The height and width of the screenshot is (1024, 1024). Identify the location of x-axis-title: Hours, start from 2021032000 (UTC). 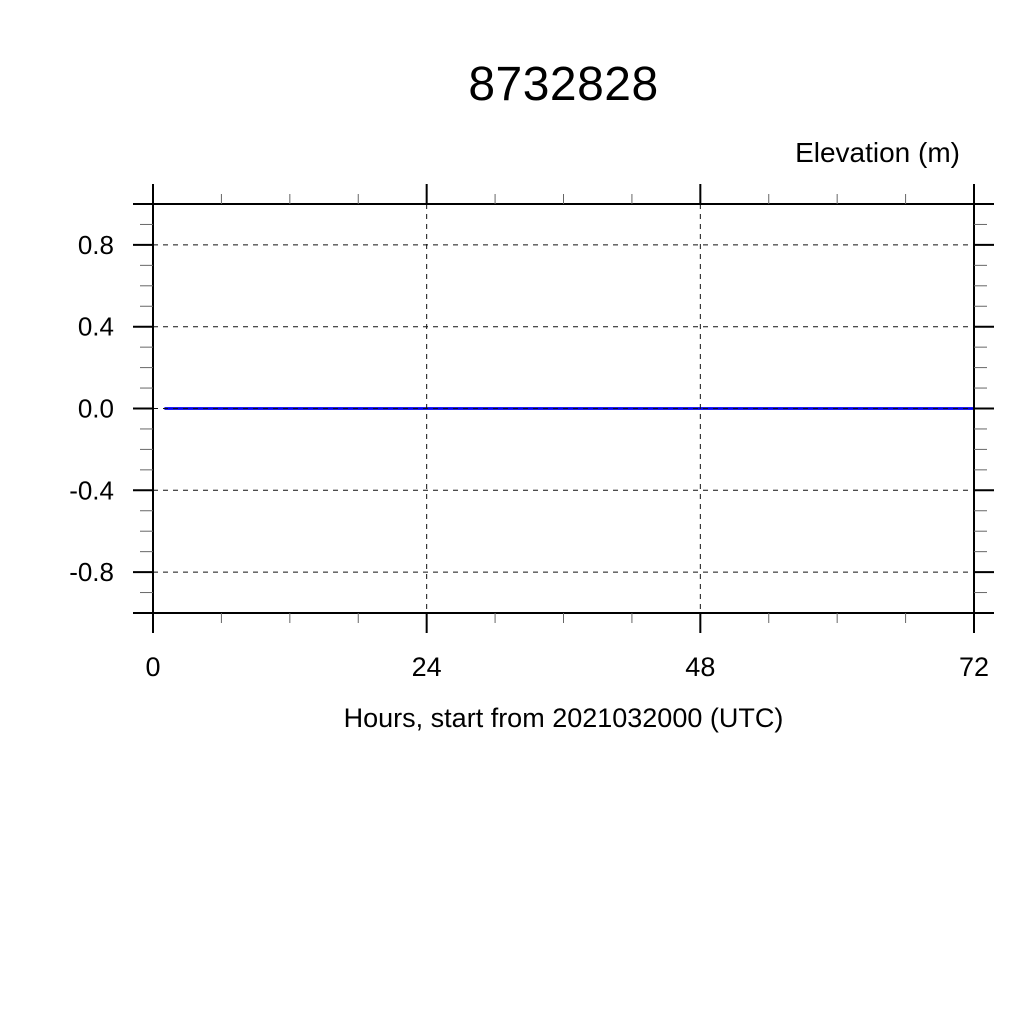
(563, 718).